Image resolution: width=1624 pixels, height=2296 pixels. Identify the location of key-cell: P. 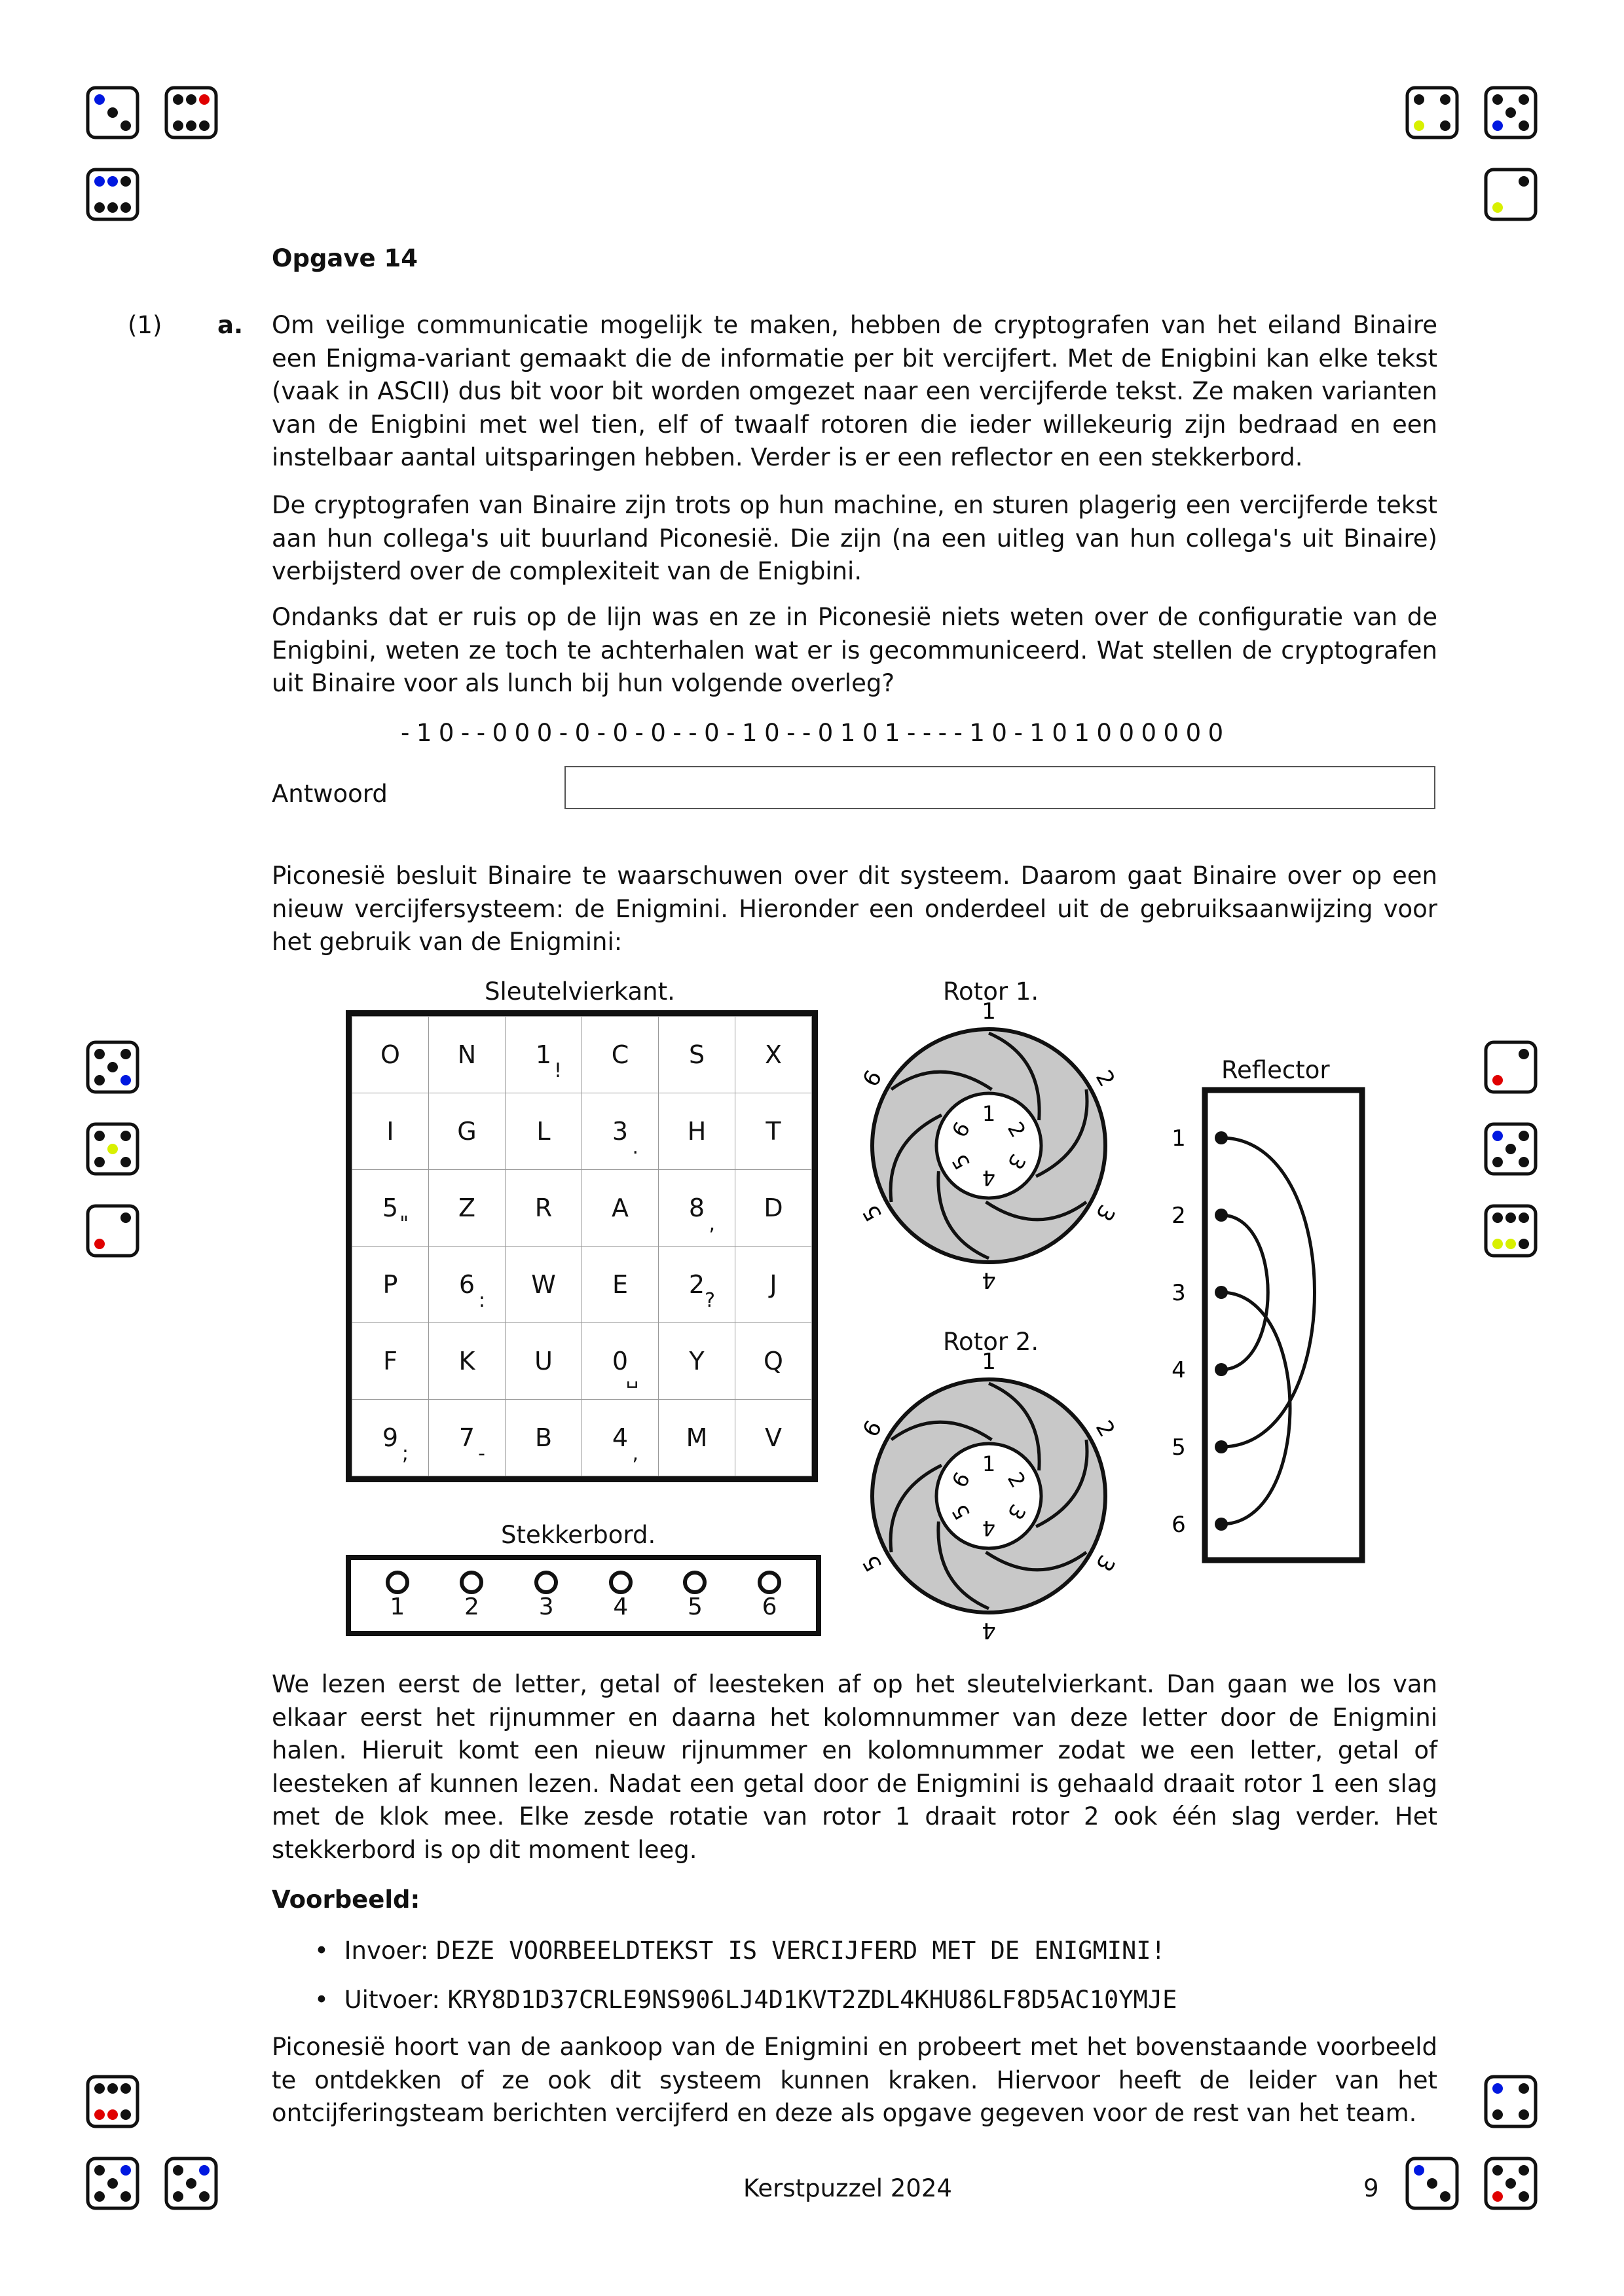
(390, 1284).